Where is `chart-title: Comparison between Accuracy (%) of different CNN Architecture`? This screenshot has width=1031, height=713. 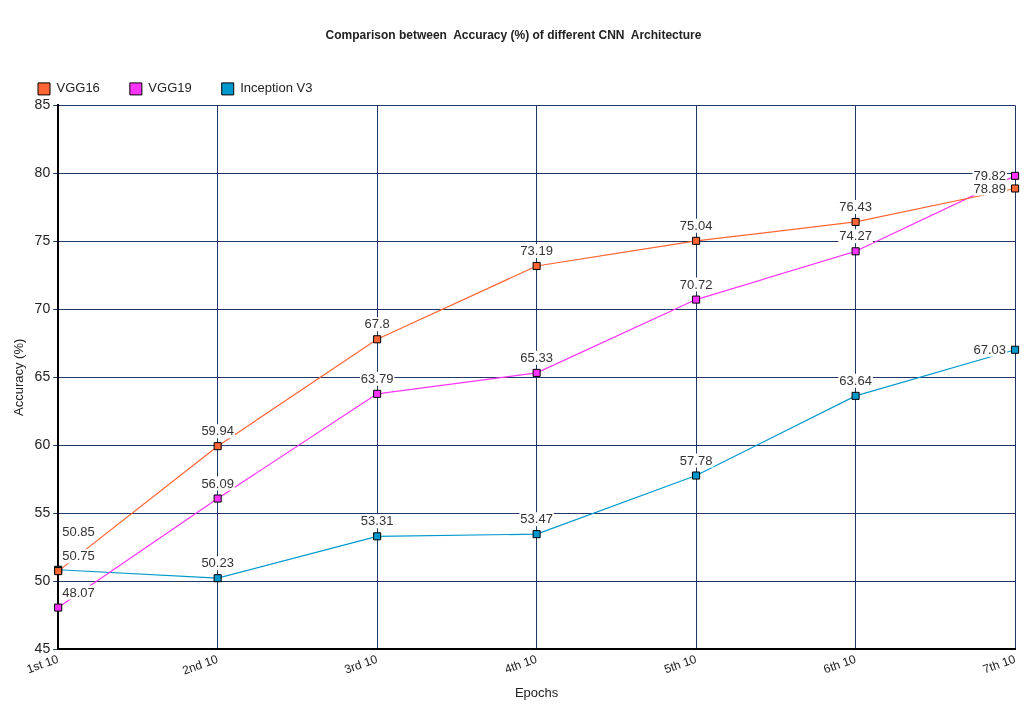 chart-title: Comparison between Accuracy (%) of different CNN Architecture is located at coordinates (513, 34).